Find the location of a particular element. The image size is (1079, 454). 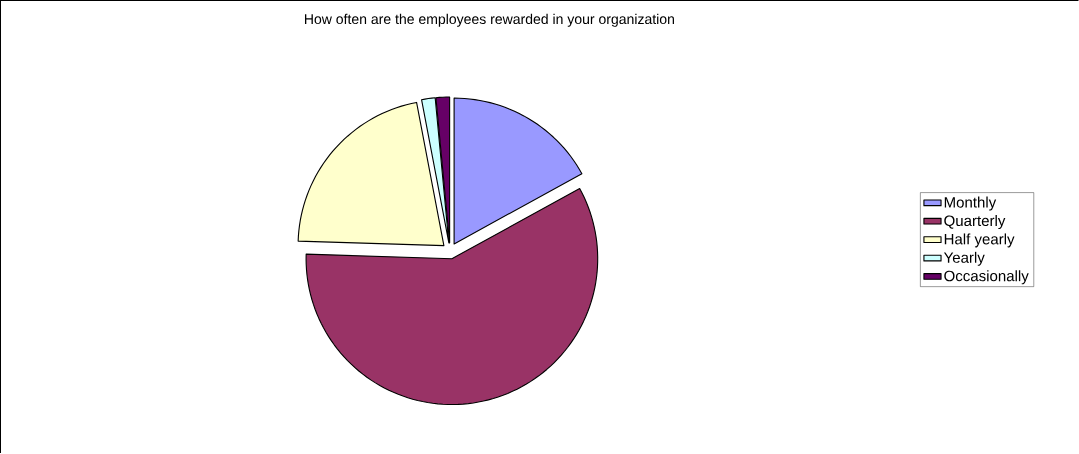

chart-title: How often are the employees rewarded in your organization is located at coordinates (489, 20).